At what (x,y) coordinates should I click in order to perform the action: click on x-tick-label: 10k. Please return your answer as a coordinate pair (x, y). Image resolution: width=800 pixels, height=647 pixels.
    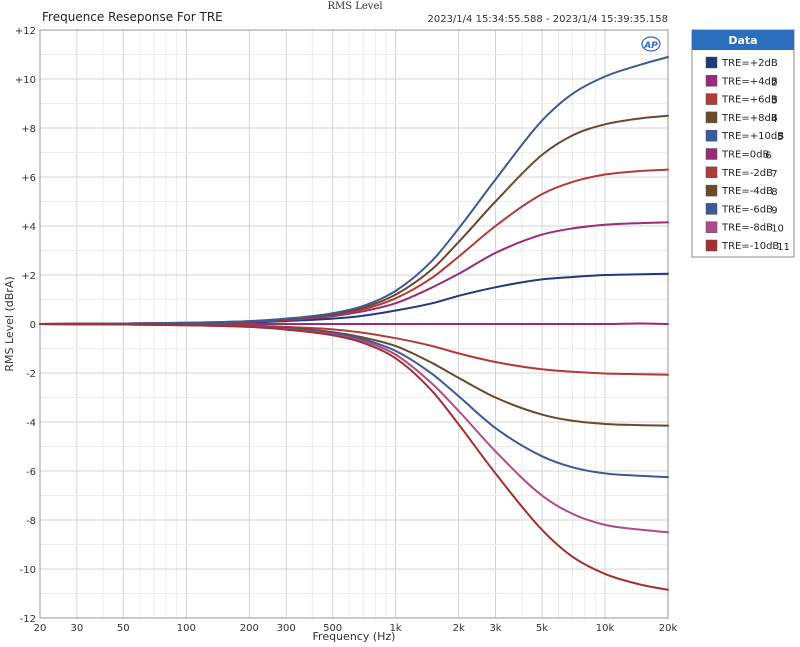
    Looking at the image, I should click on (605, 628).